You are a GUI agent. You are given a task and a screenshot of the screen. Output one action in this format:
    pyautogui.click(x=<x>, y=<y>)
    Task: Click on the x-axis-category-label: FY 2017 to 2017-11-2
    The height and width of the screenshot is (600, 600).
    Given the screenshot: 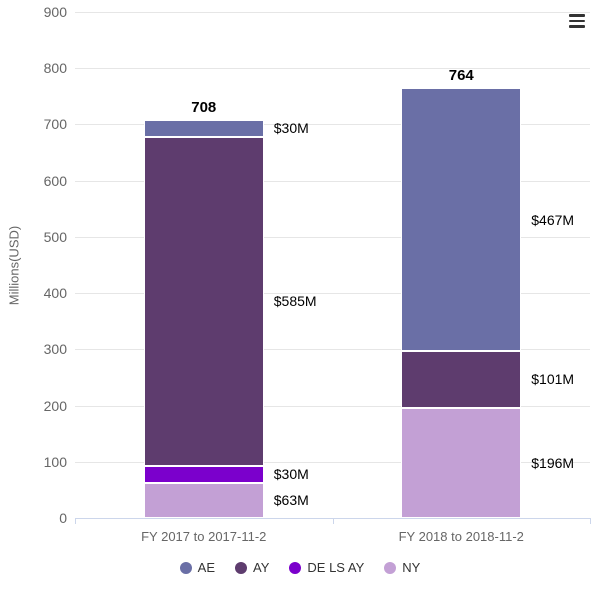 What is the action you would take?
    pyautogui.click(x=204, y=536)
    